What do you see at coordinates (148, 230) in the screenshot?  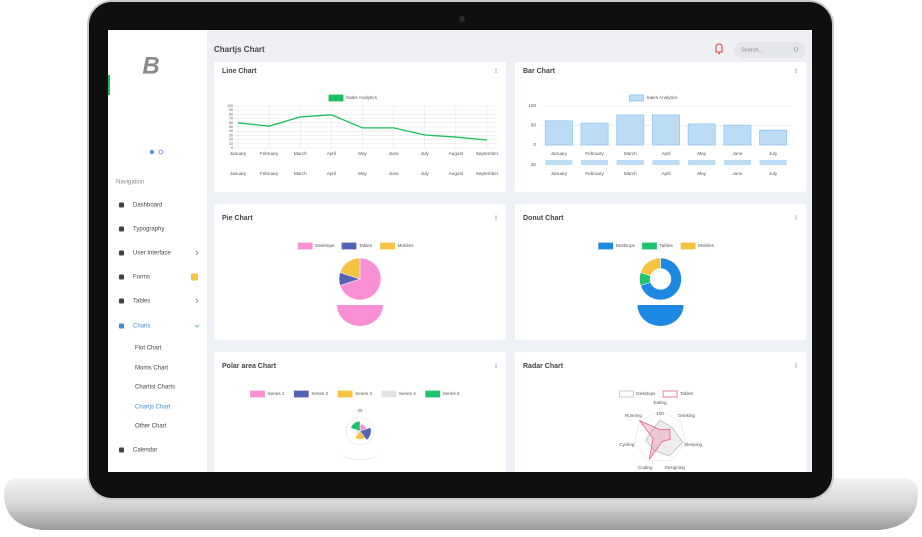 I see `nav-item: Typography` at bounding box center [148, 230].